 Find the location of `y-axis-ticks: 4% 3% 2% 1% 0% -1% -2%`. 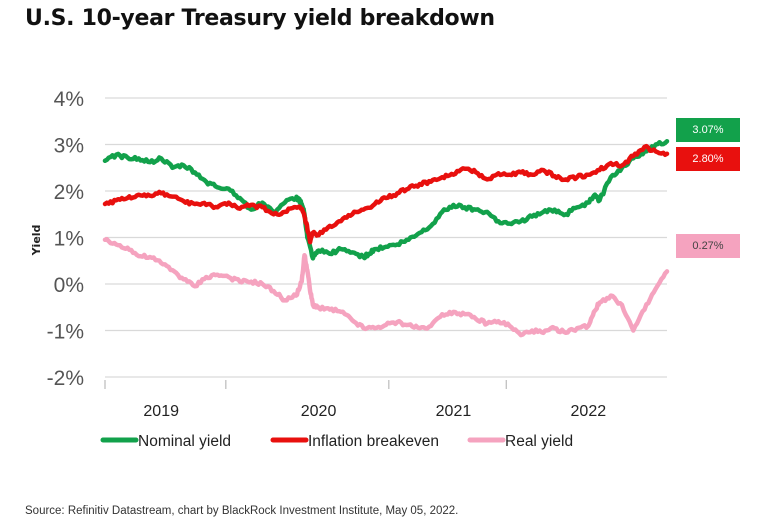

y-axis-ticks: 4% 3% 2% 1% 0% -1% -2% is located at coordinates (65, 239).